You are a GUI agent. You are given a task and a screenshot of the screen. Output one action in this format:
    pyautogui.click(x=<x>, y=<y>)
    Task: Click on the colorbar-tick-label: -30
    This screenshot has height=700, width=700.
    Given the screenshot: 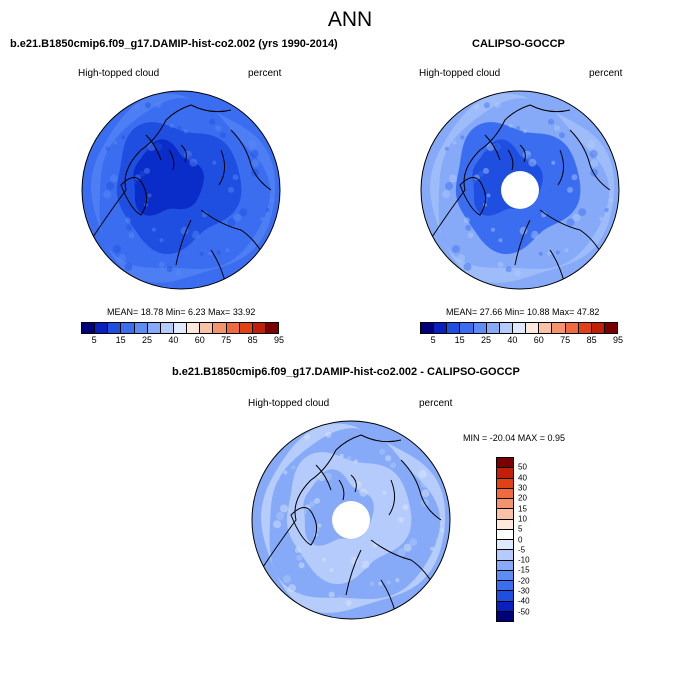 What is the action you would take?
    pyautogui.click(x=524, y=591)
    